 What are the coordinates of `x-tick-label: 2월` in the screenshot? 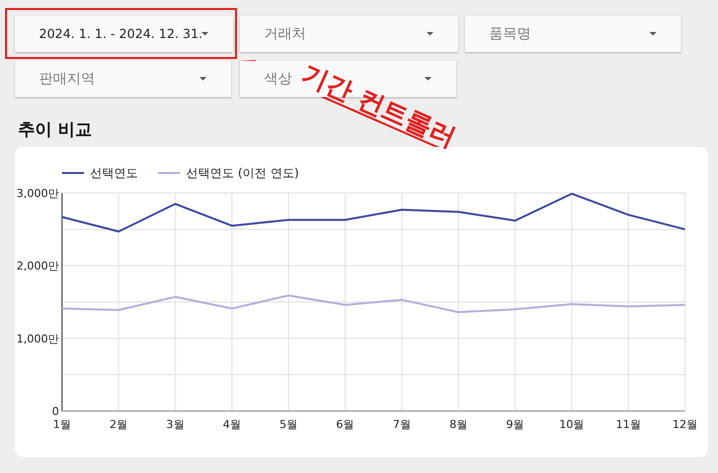 It's located at (119, 424).